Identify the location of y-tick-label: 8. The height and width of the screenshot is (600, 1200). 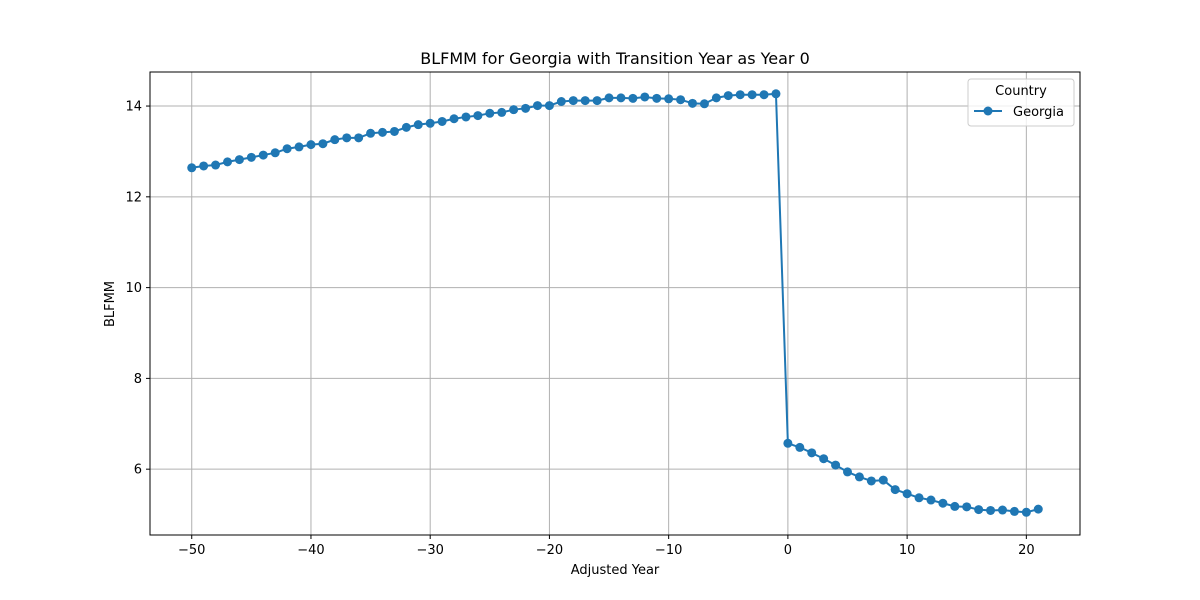
(138, 379).